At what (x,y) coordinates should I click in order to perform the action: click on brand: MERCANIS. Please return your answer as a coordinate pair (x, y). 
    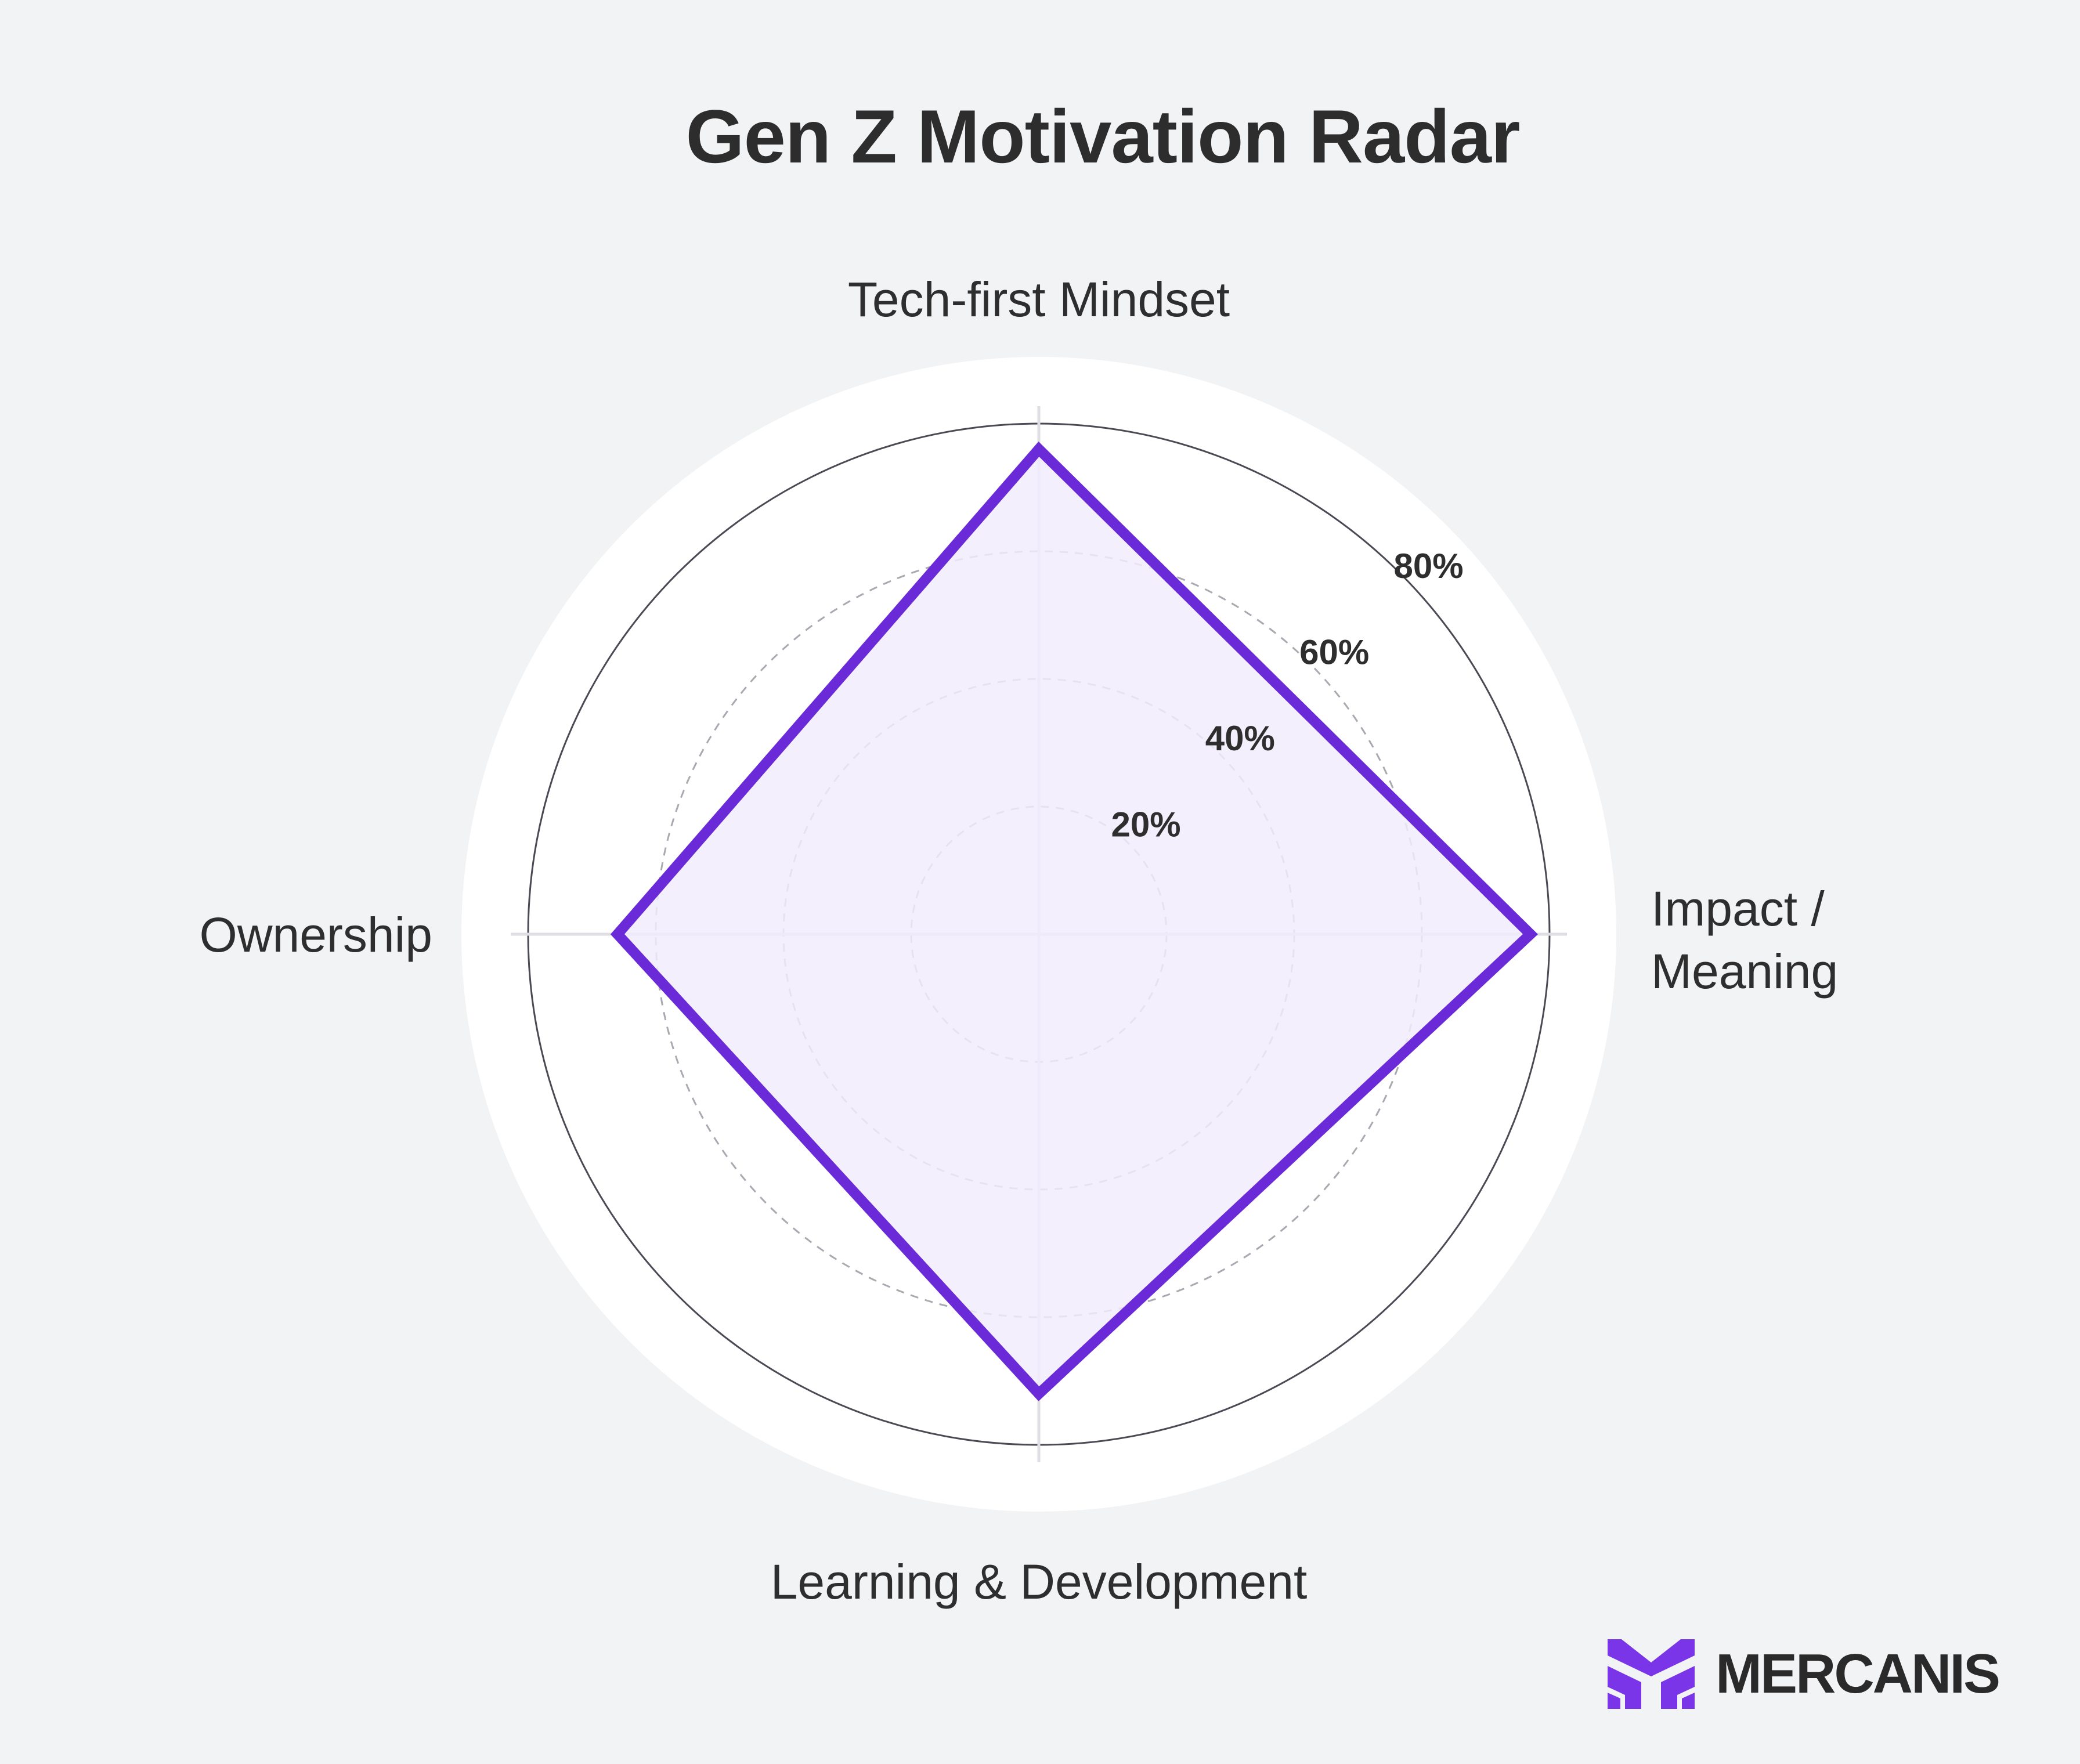
    Looking at the image, I should click on (1804, 1674).